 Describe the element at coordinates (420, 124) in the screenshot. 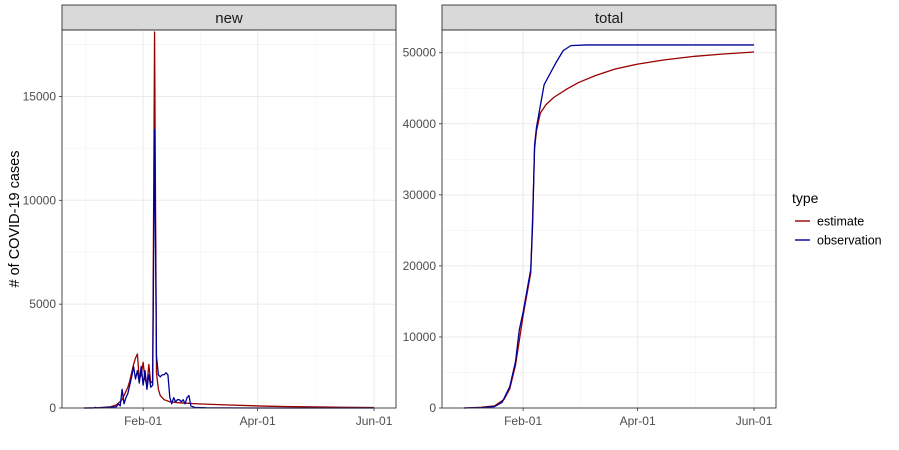

I see `y-tick-label: 40000` at that location.